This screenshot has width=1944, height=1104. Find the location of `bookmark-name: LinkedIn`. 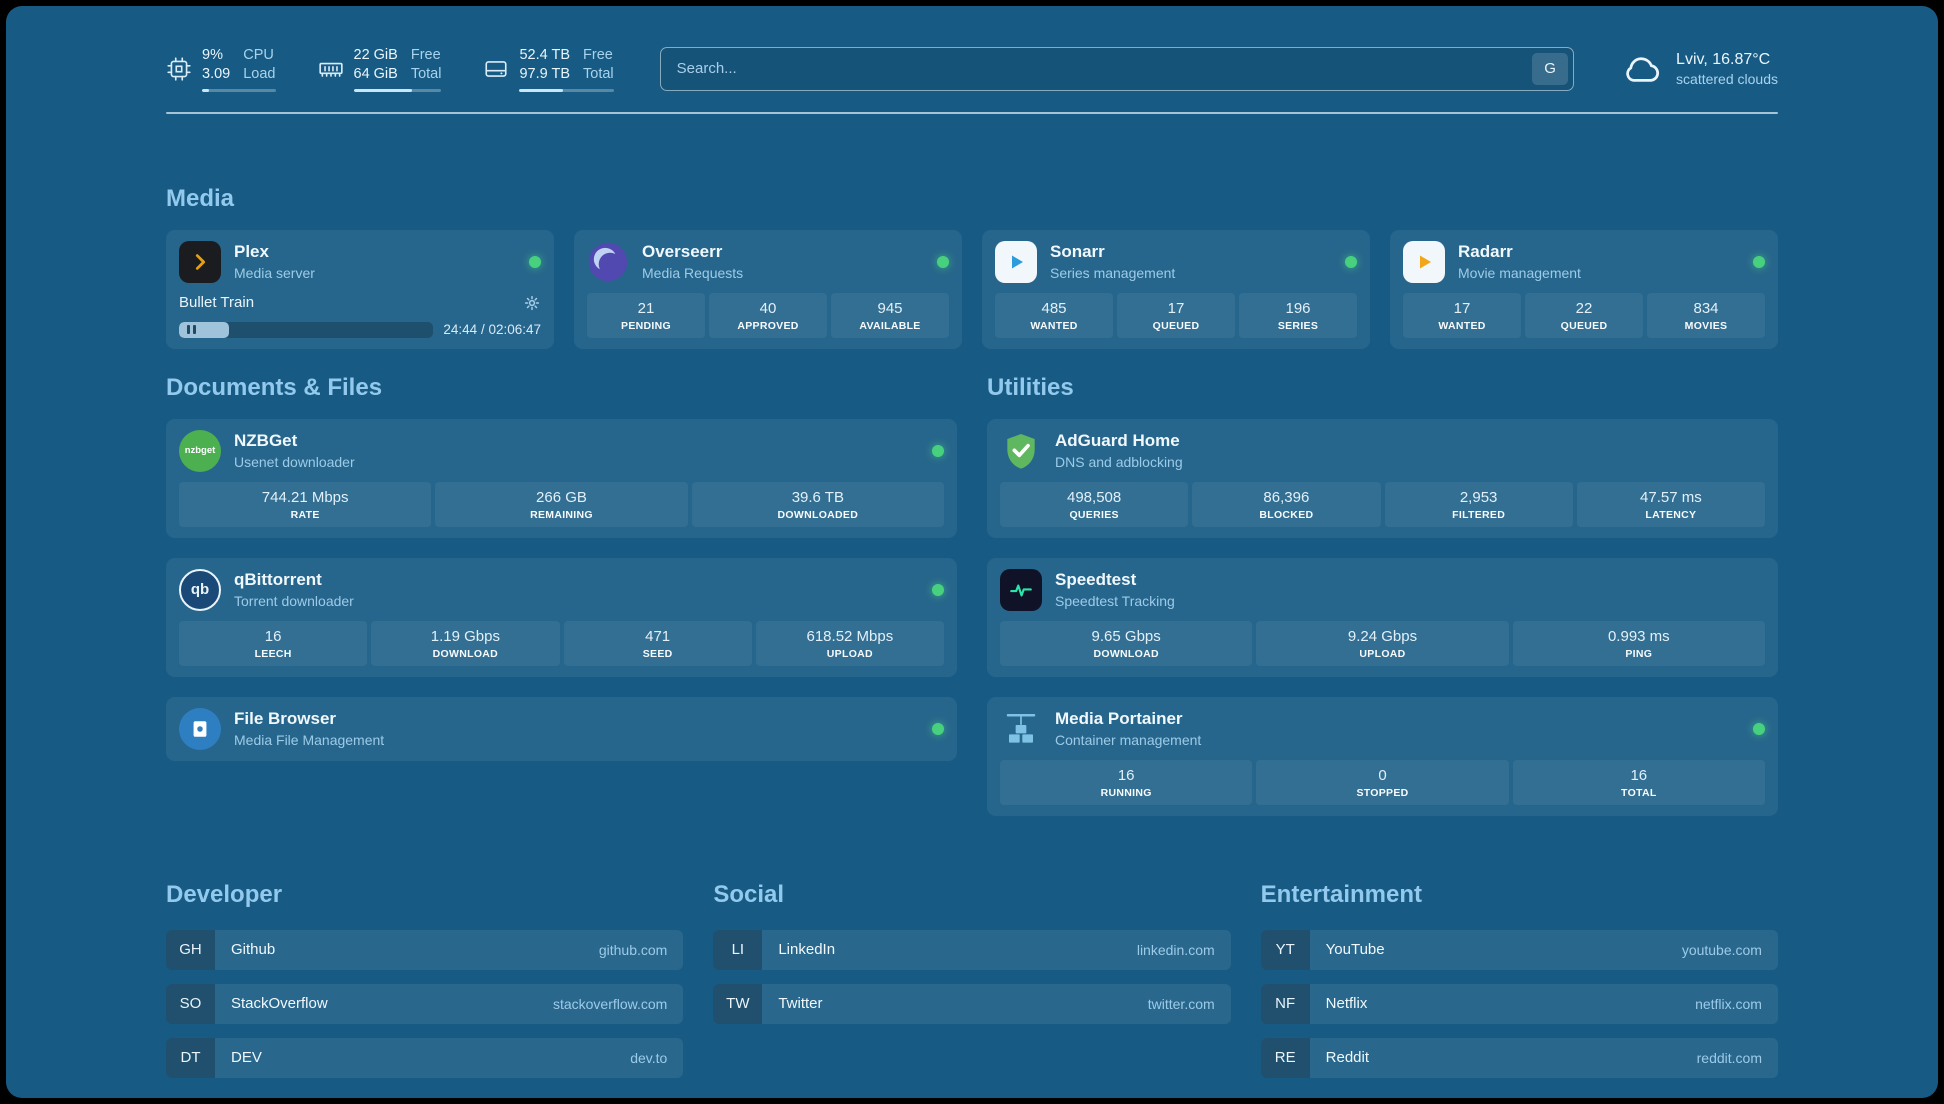

bookmark-name: LinkedIn is located at coordinates (807, 950).